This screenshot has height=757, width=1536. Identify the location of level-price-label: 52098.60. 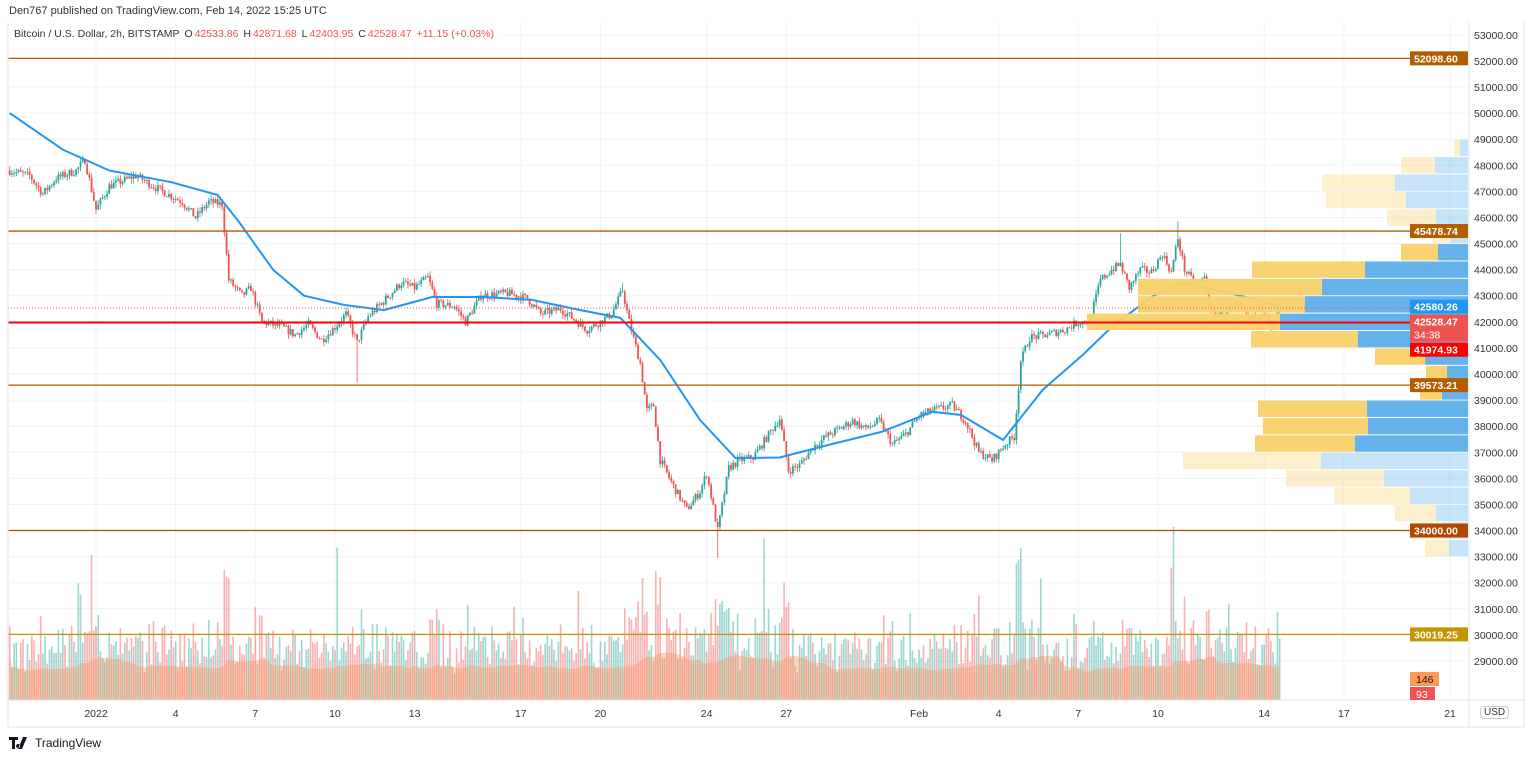
(1439, 58).